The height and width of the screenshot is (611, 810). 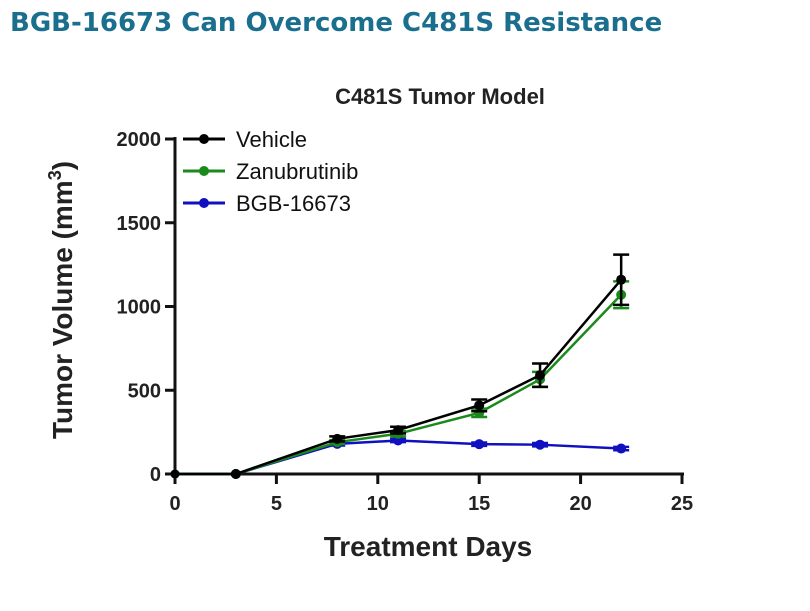 What do you see at coordinates (297, 171) in the screenshot?
I see `legend-label: Zanubrutinib` at bounding box center [297, 171].